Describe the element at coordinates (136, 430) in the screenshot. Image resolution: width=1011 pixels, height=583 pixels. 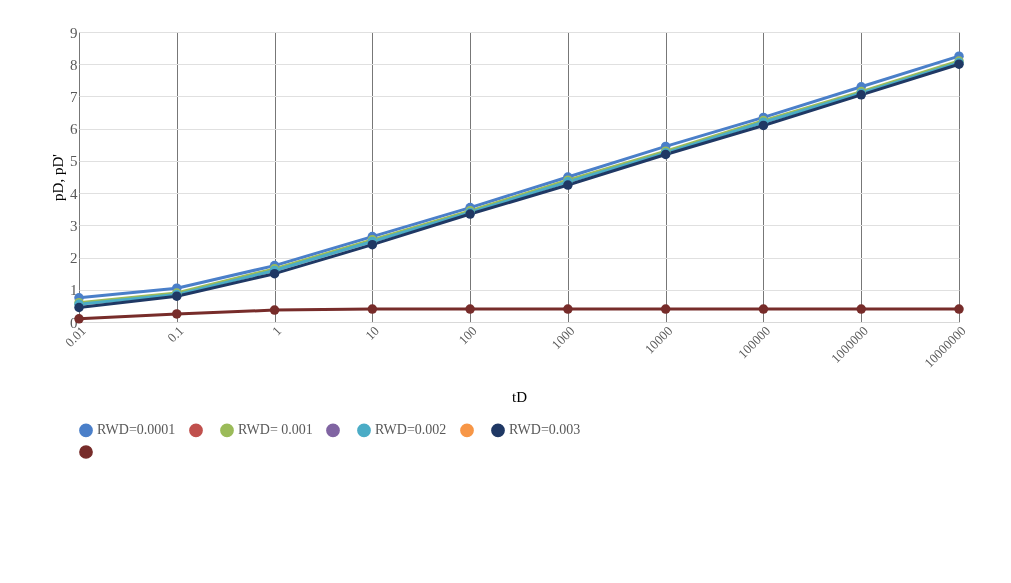
I see `legend-label: RWD=0.0001` at that location.